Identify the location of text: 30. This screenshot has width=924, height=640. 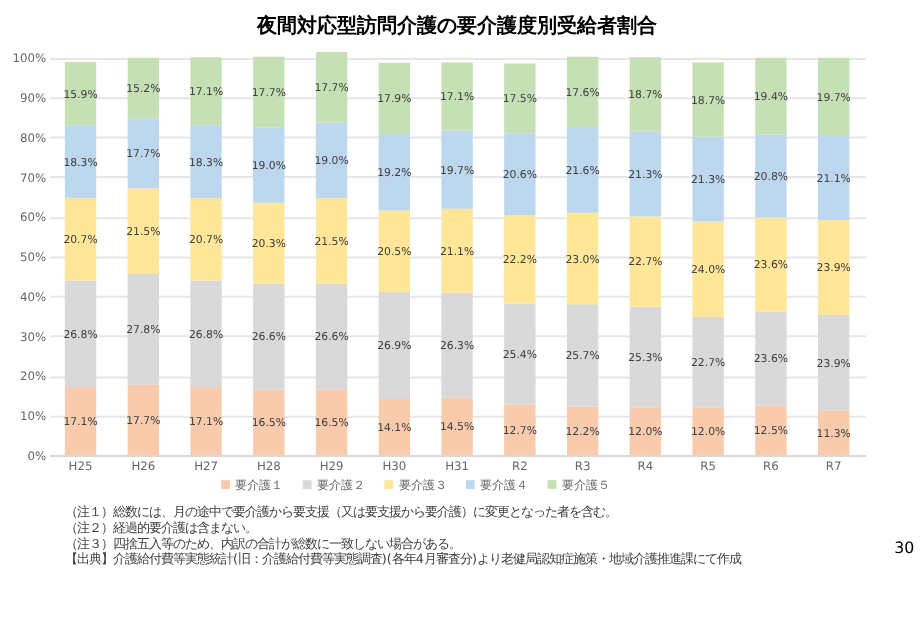
(904, 548).